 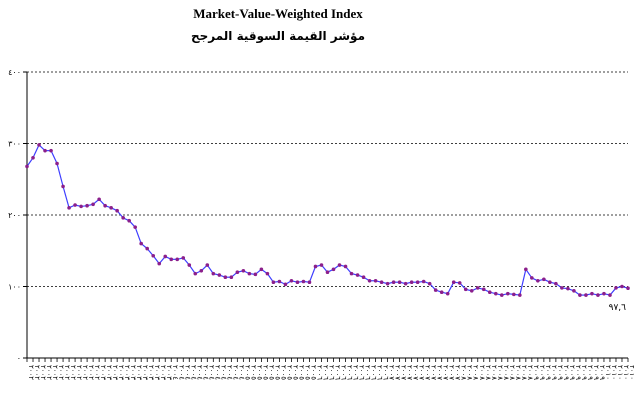 What do you see at coordinates (542, 372) in the screenshot?
I see `x-tick-label-85: ٢٠٠٩` at bounding box center [542, 372].